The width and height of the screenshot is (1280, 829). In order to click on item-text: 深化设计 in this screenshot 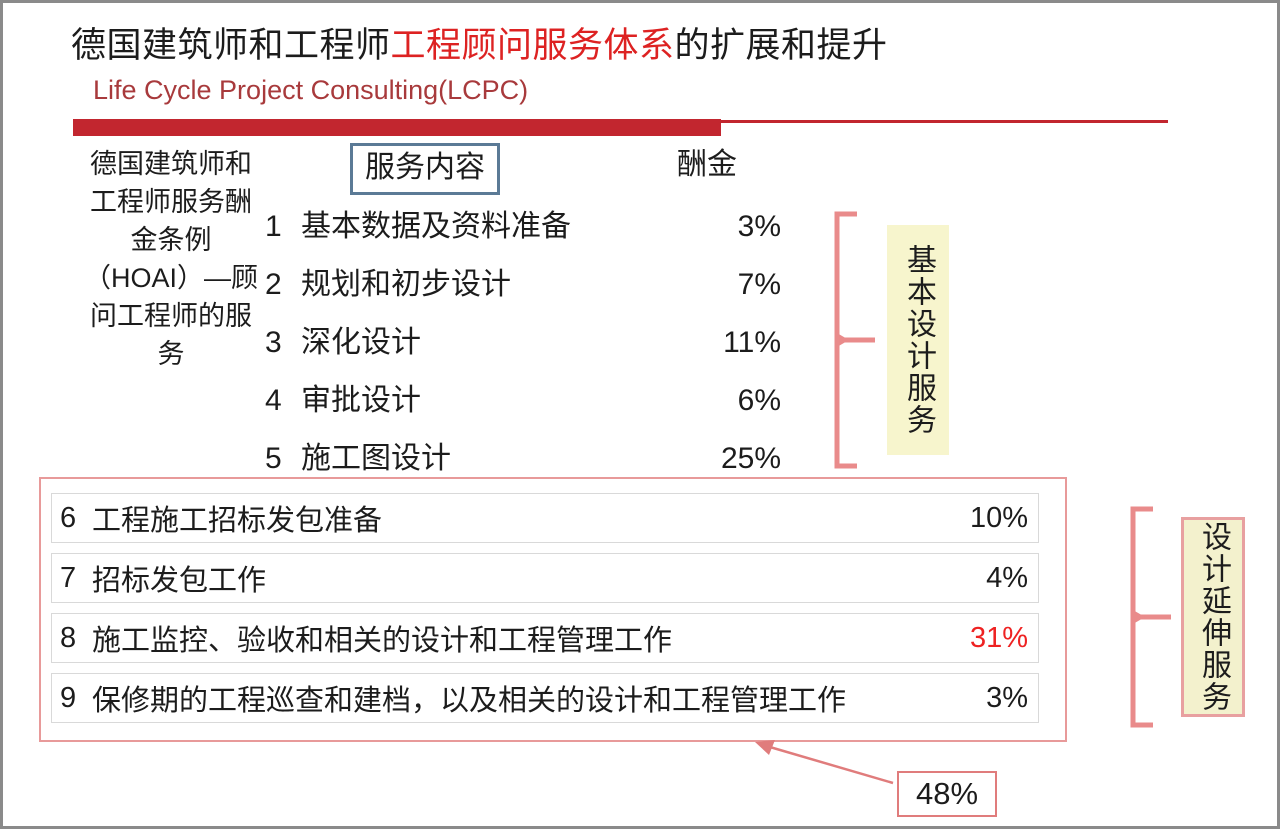, I will do `click(361, 342)`.